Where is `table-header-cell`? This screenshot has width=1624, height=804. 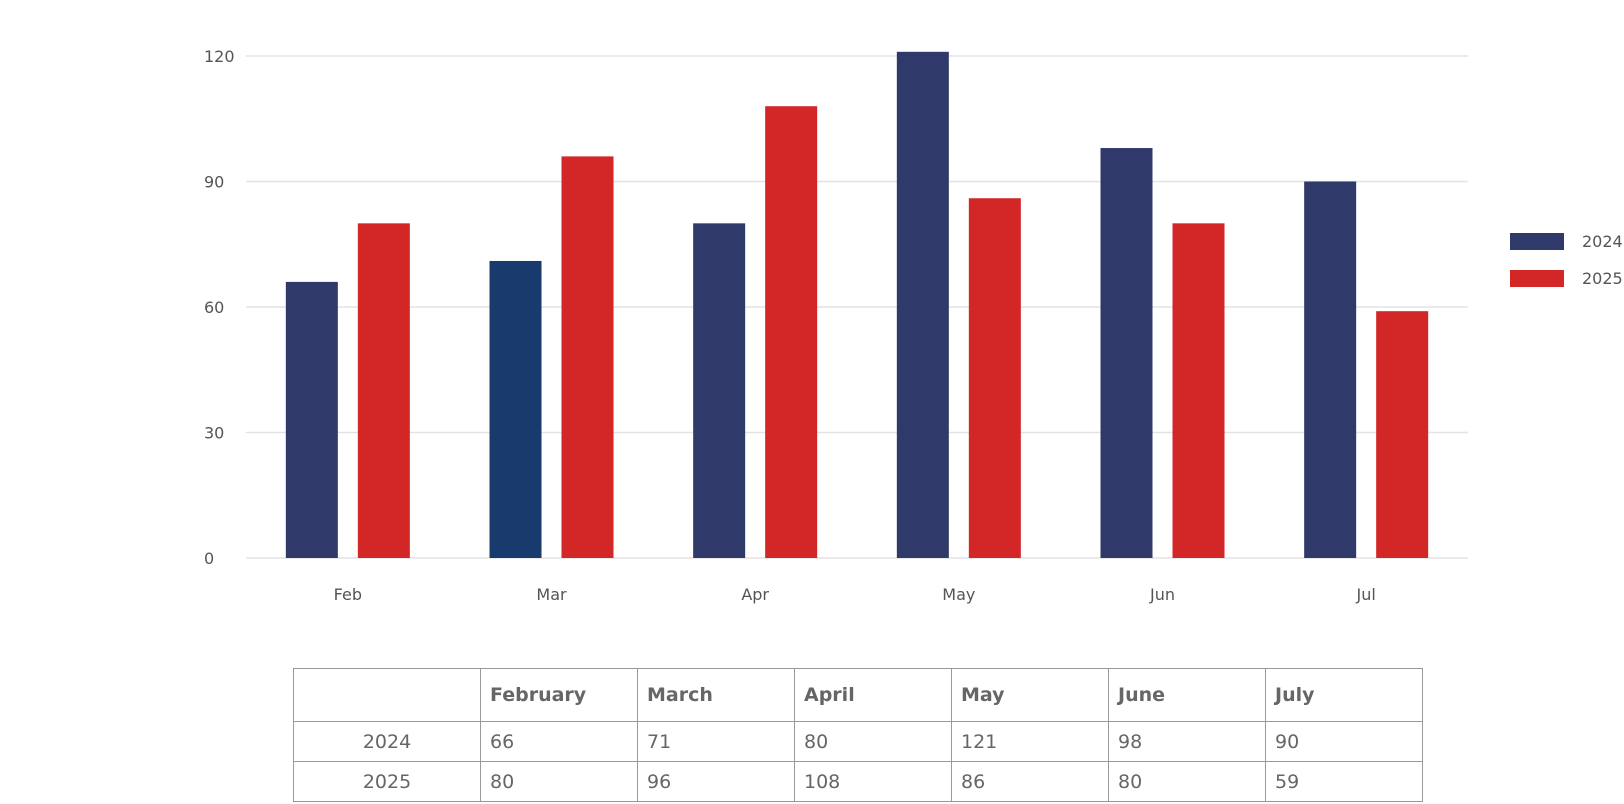
table-header-cell is located at coordinates (387, 695).